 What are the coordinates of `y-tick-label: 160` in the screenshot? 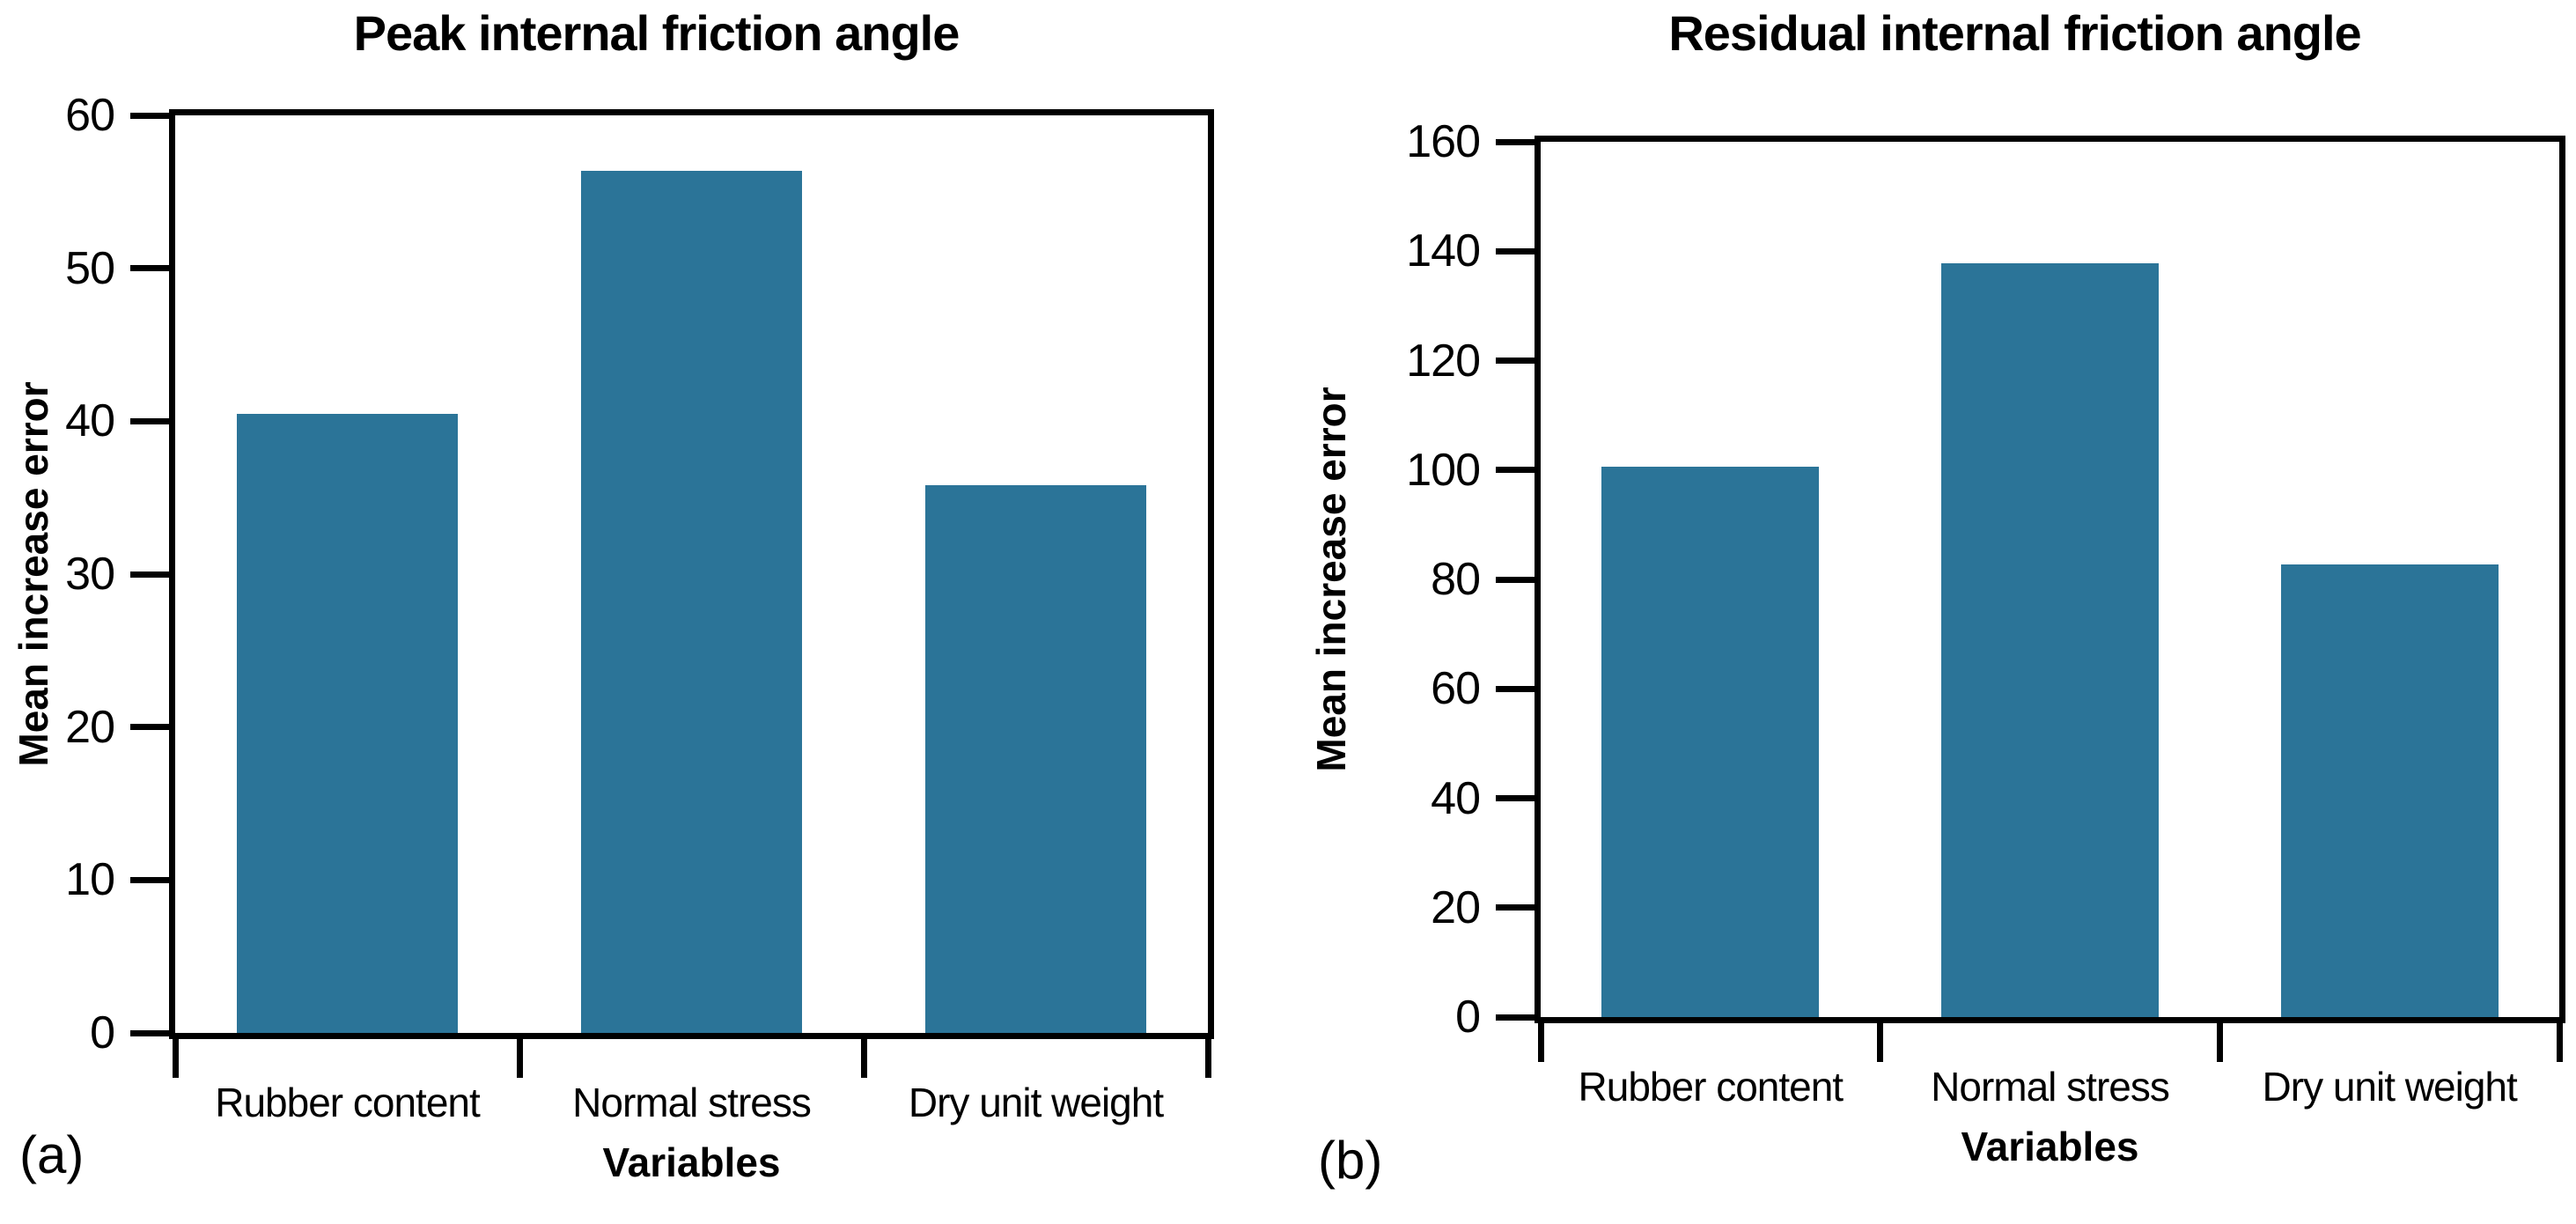 It's located at (1444, 141).